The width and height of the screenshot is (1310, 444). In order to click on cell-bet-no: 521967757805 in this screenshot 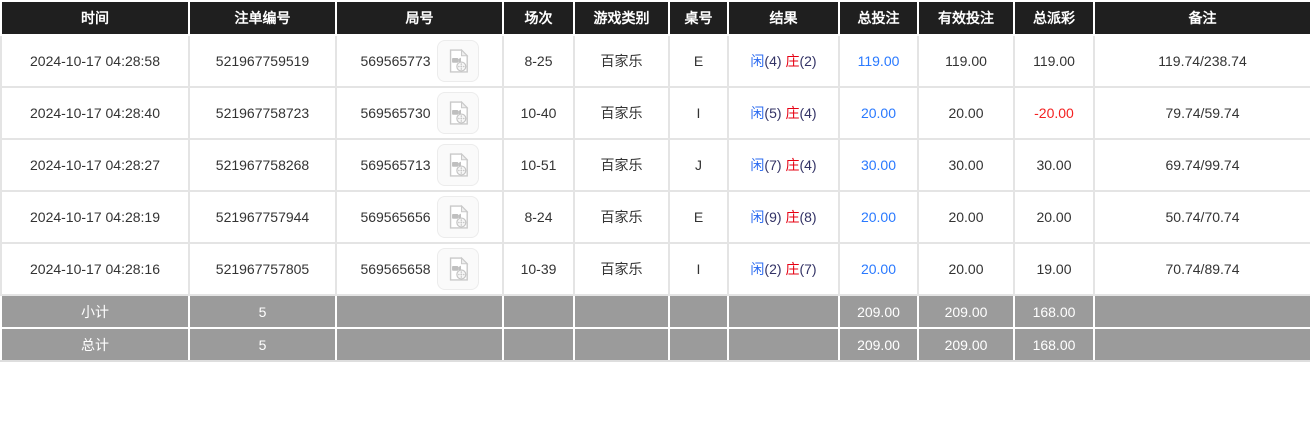, I will do `click(262, 269)`.